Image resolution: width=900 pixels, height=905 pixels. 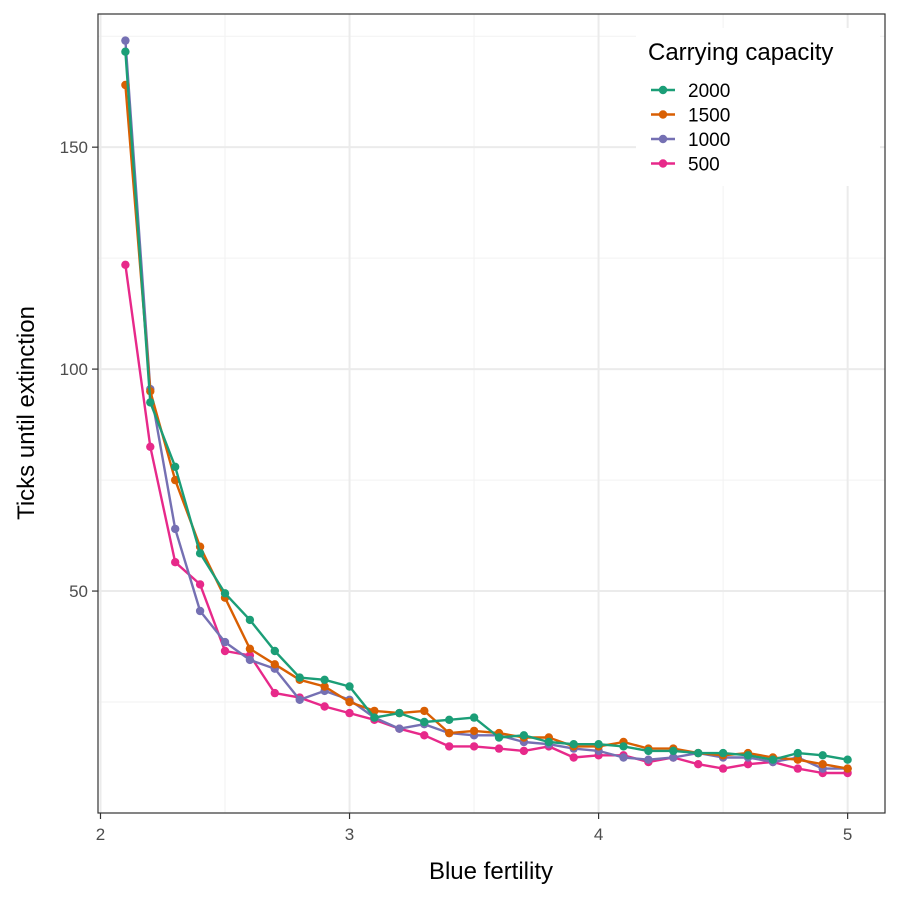 I want to click on y-axis-ticks: 50 100 150, so click(x=79, y=369).